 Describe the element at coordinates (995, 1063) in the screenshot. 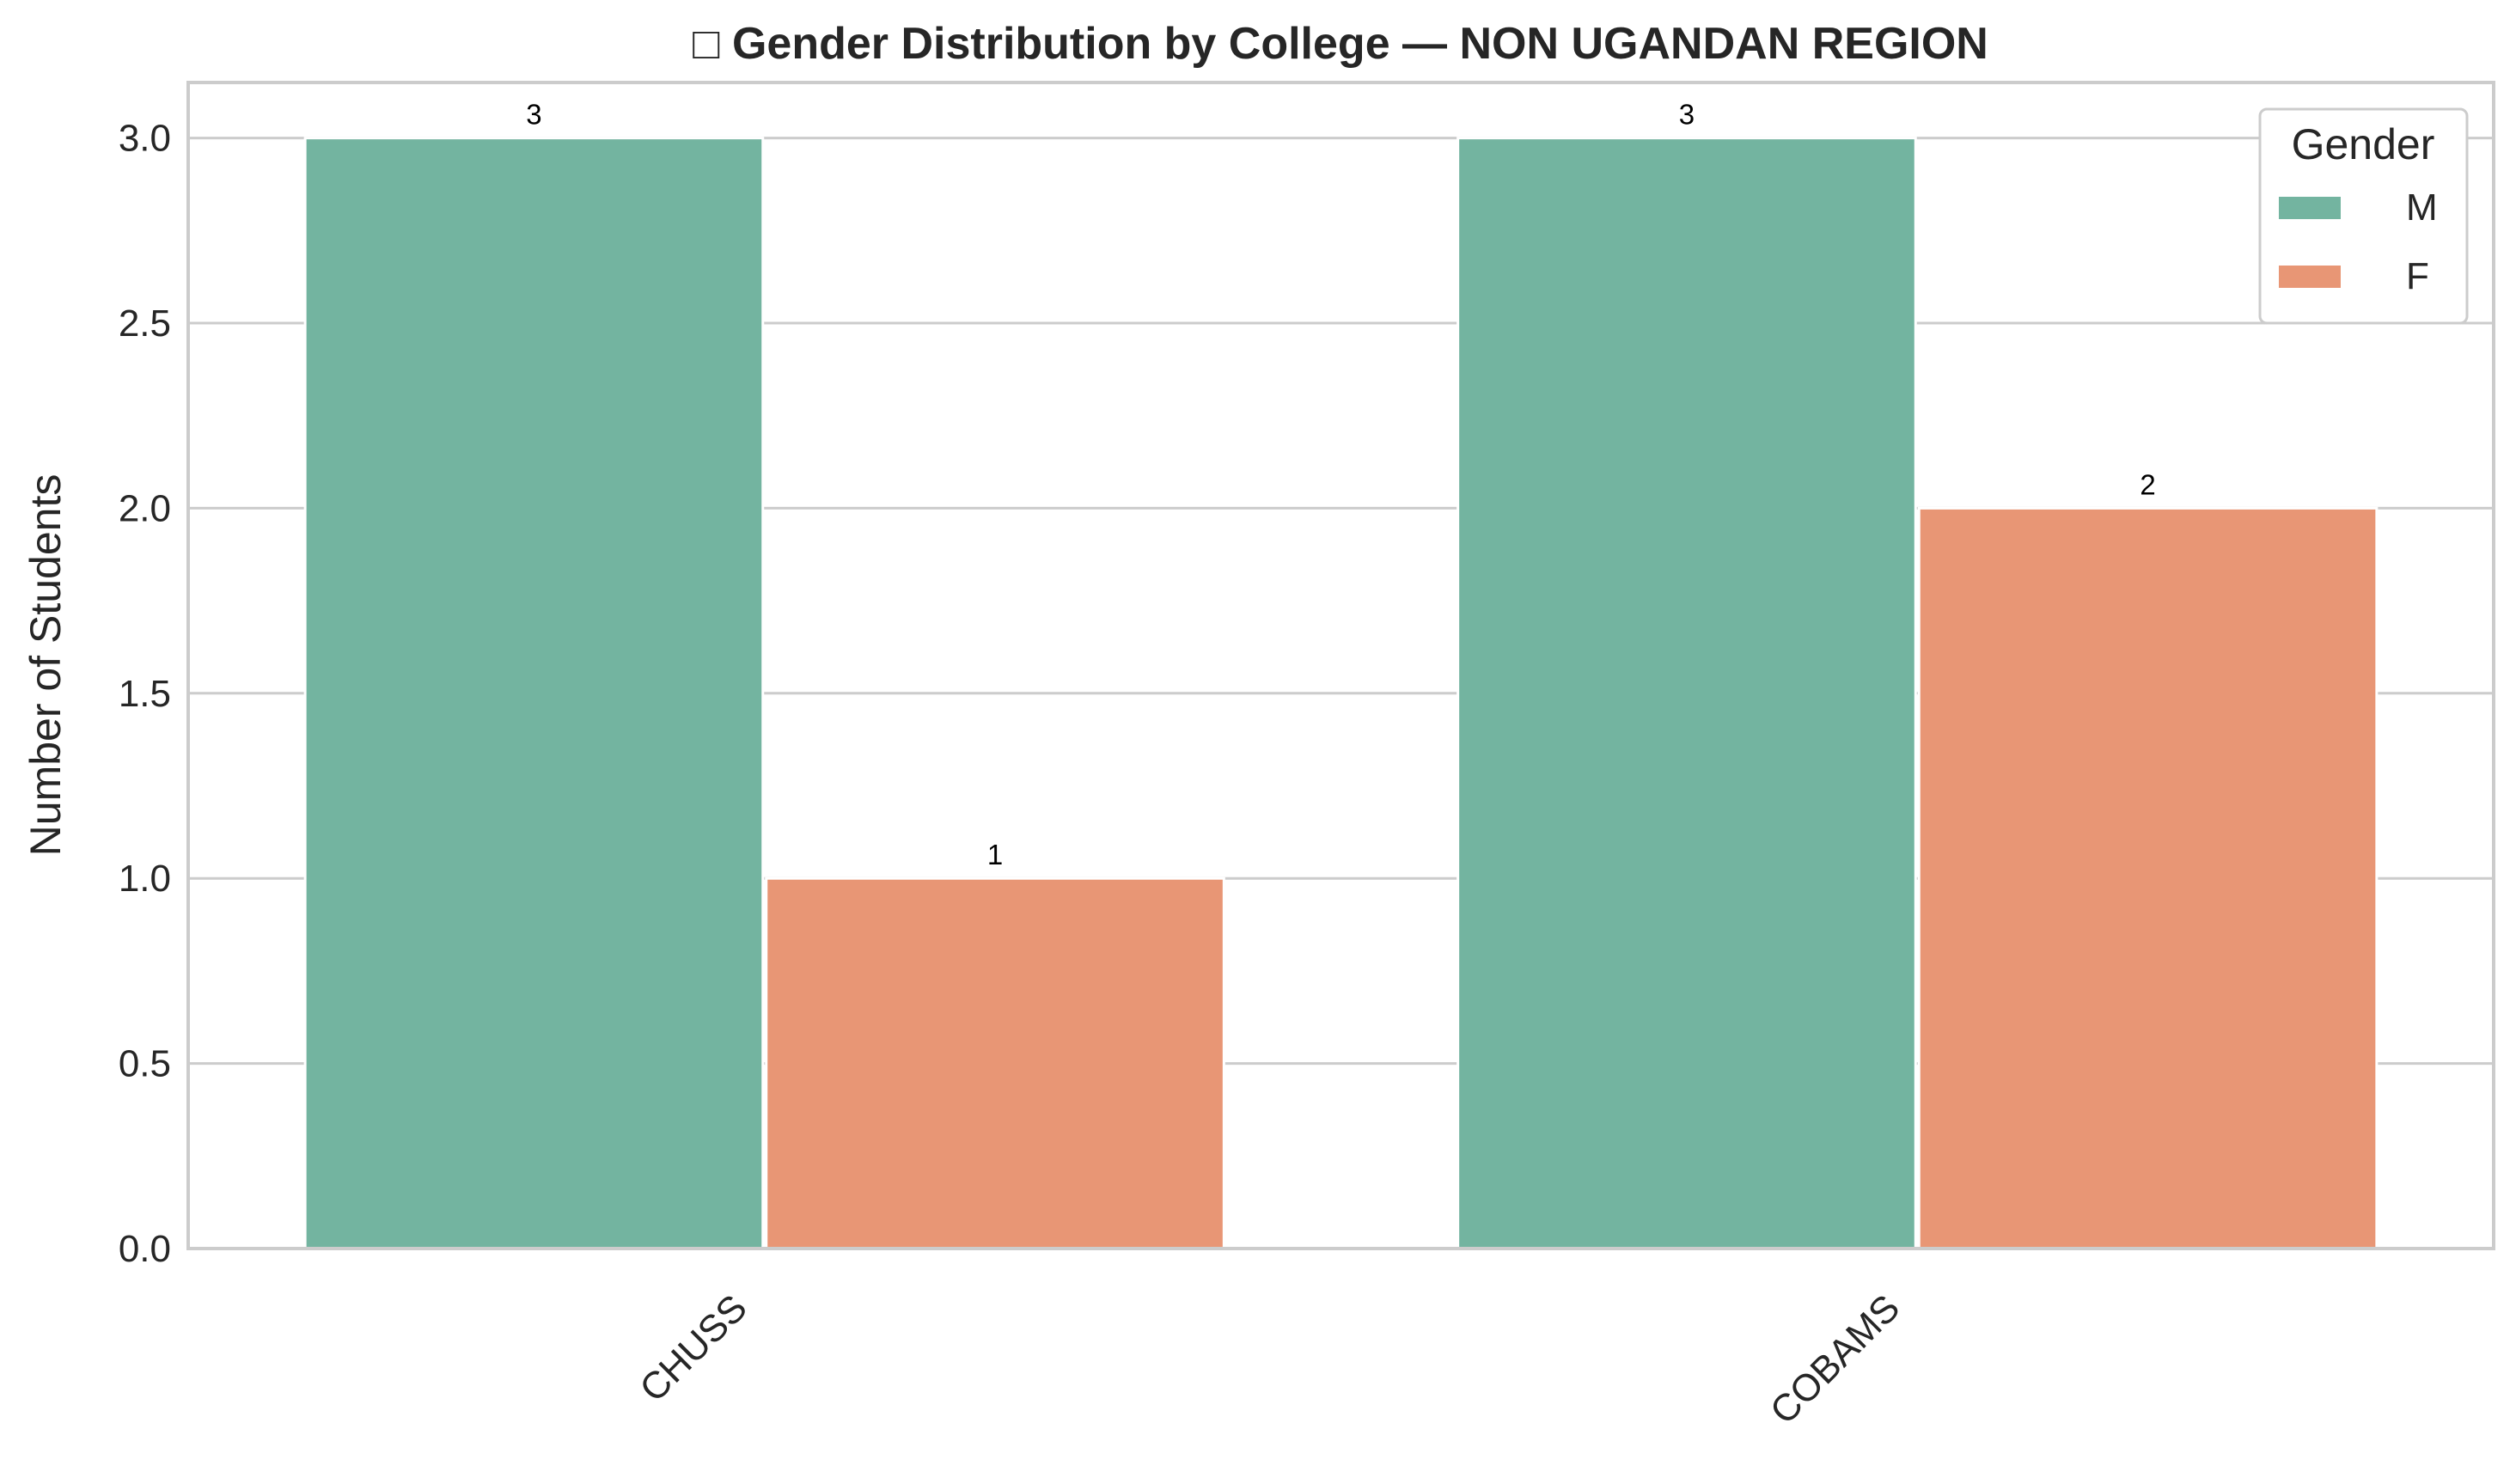

I see `bar-chuss-f` at that location.